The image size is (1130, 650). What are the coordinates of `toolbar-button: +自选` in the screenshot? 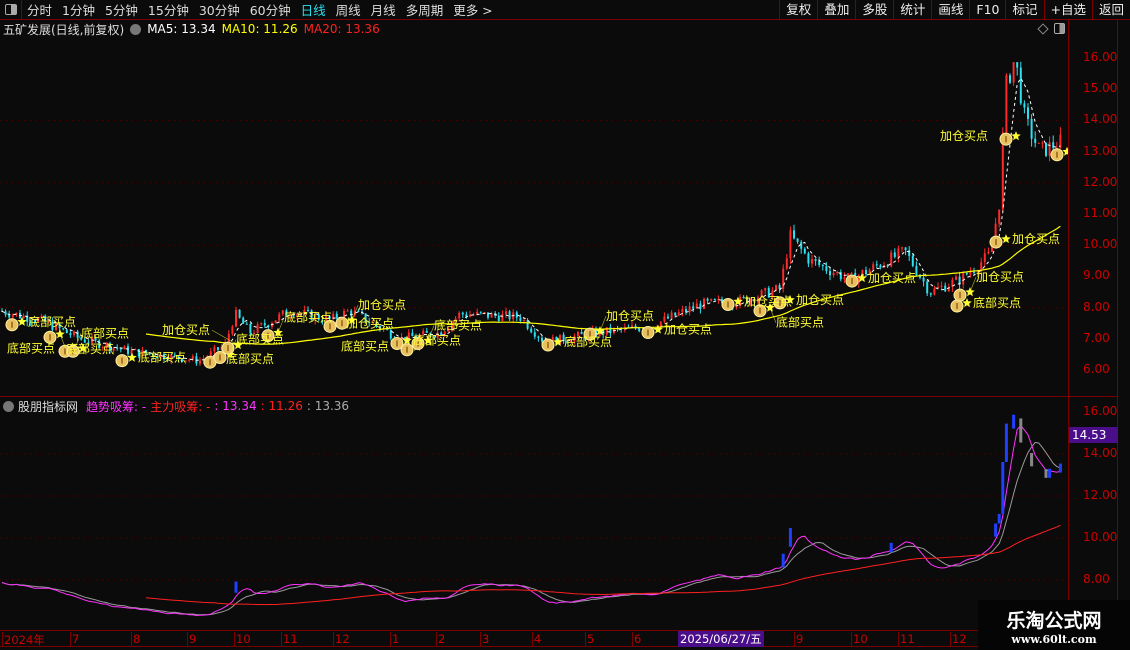 It's located at (1067, 10).